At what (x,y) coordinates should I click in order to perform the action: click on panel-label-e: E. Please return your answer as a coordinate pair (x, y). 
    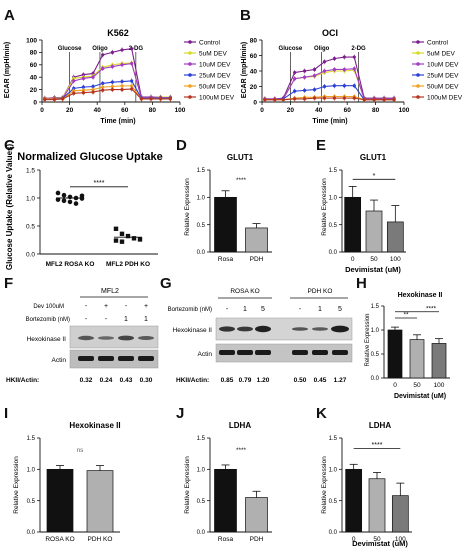
    Looking at the image, I should click on (321, 145).